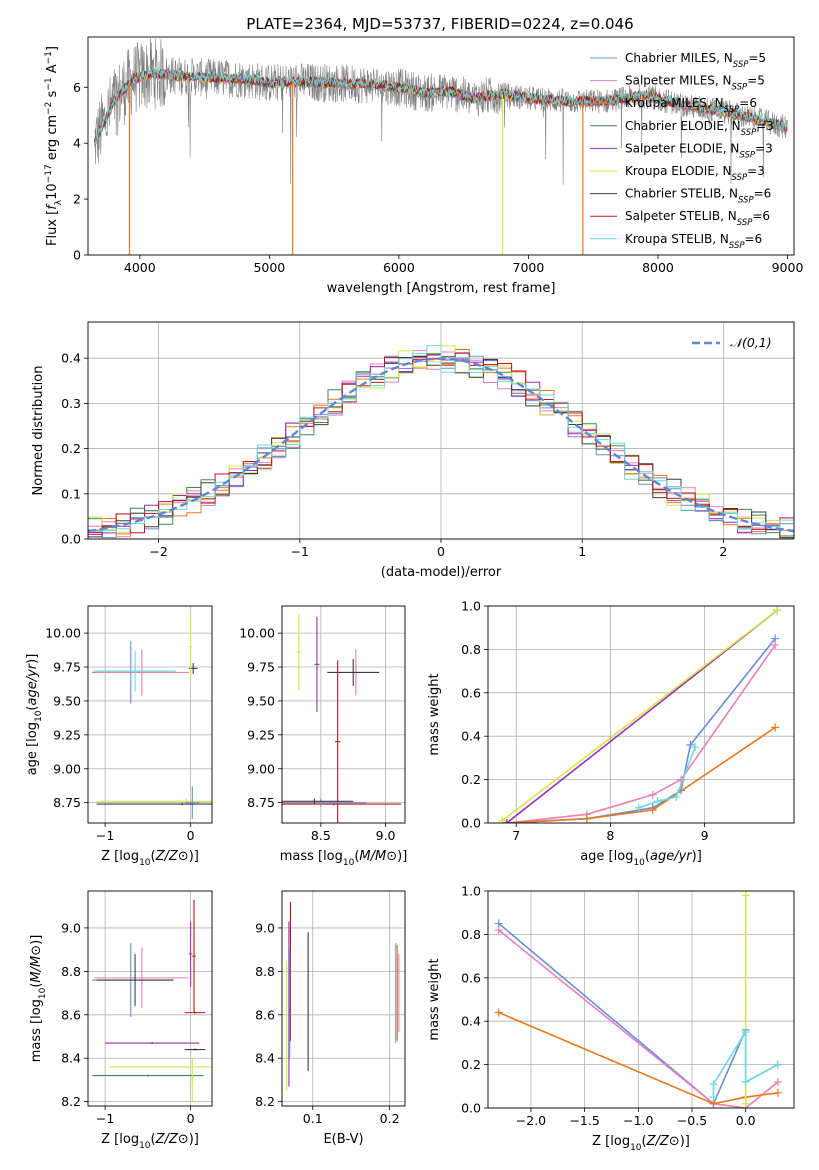  I want to click on spectrum-data-line, so click(441, 111).